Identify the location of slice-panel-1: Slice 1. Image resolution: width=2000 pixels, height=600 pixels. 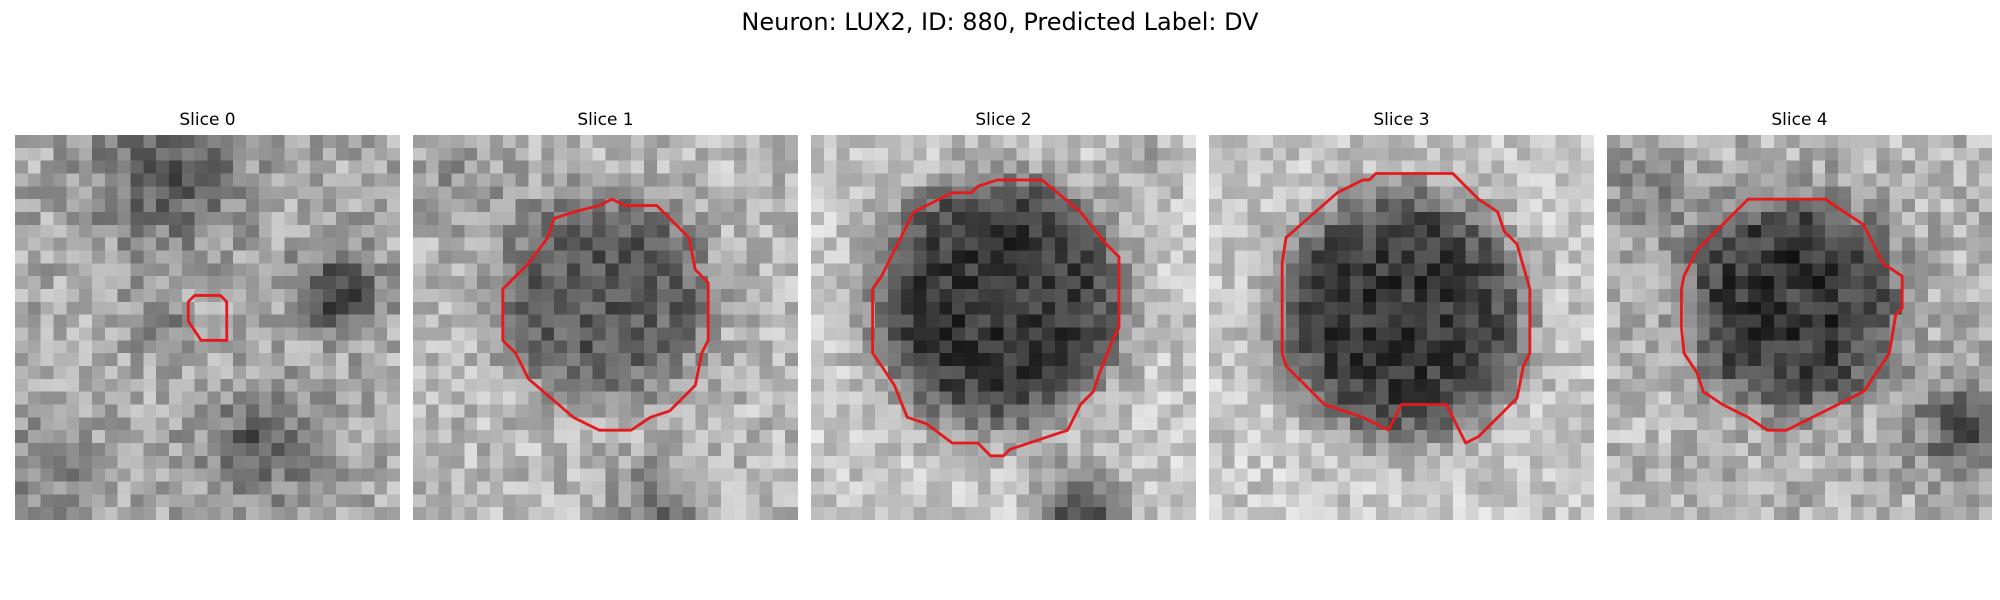
(605, 315).